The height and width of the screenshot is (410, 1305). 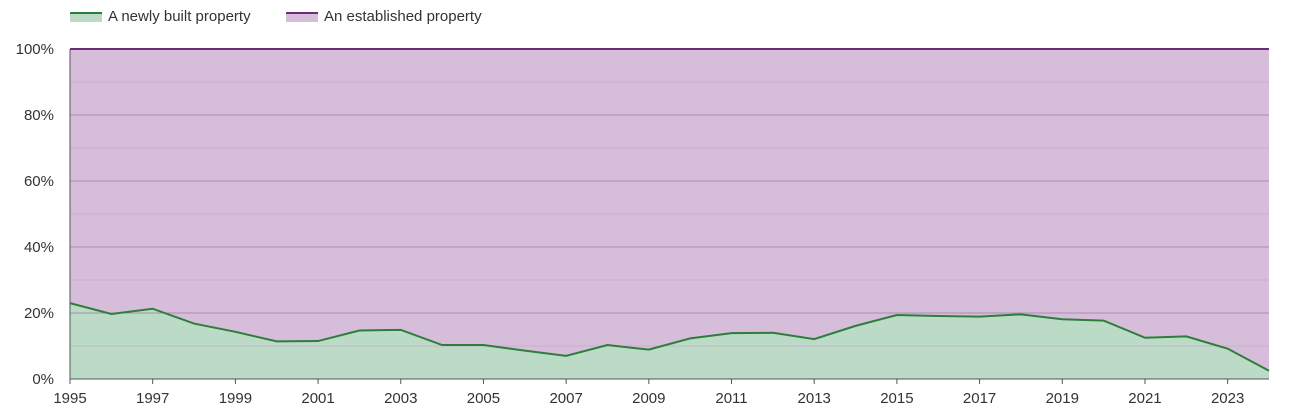 I want to click on legend-label: A newly built property, so click(x=179, y=16).